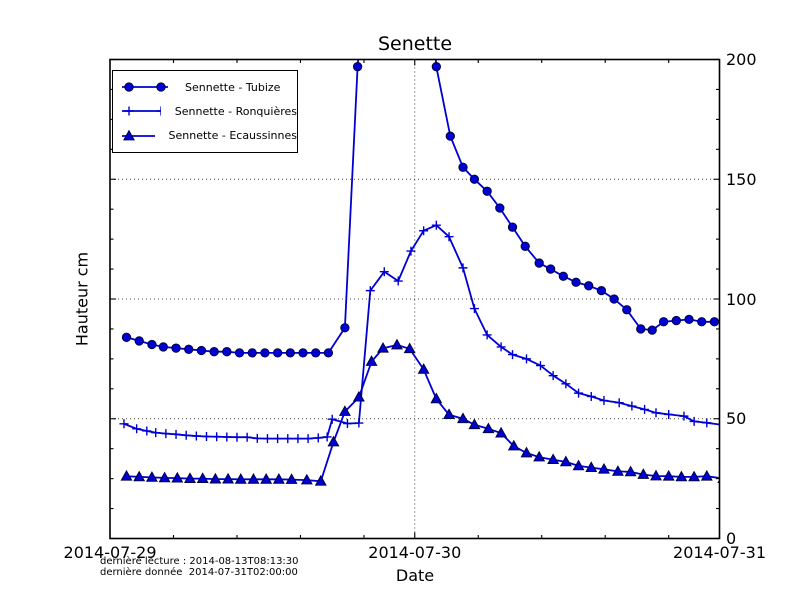 The height and width of the screenshot is (600, 800). Describe the element at coordinates (199, 561) in the screenshot. I see `annotation-derniere-lecture: dernière lecture : 2014-08-13T08:13:30` at that location.